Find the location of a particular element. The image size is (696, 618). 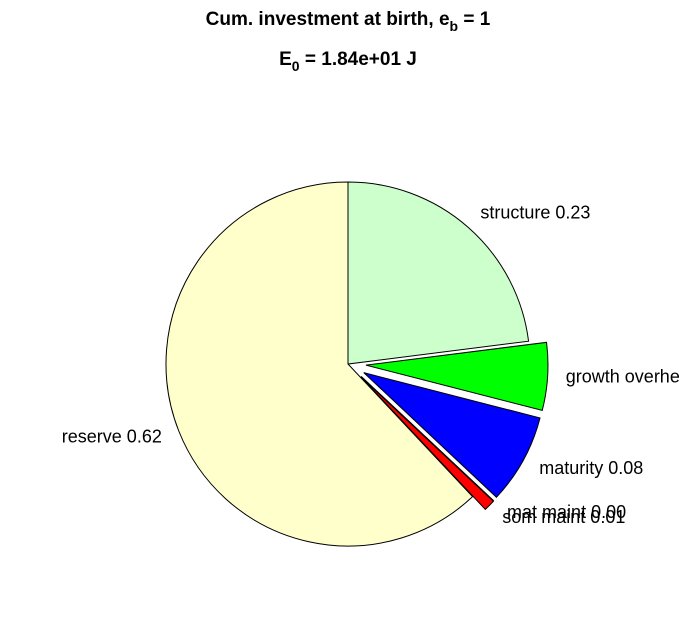

slice-label: som maint 0.01 is located at coordinates (563, 517).